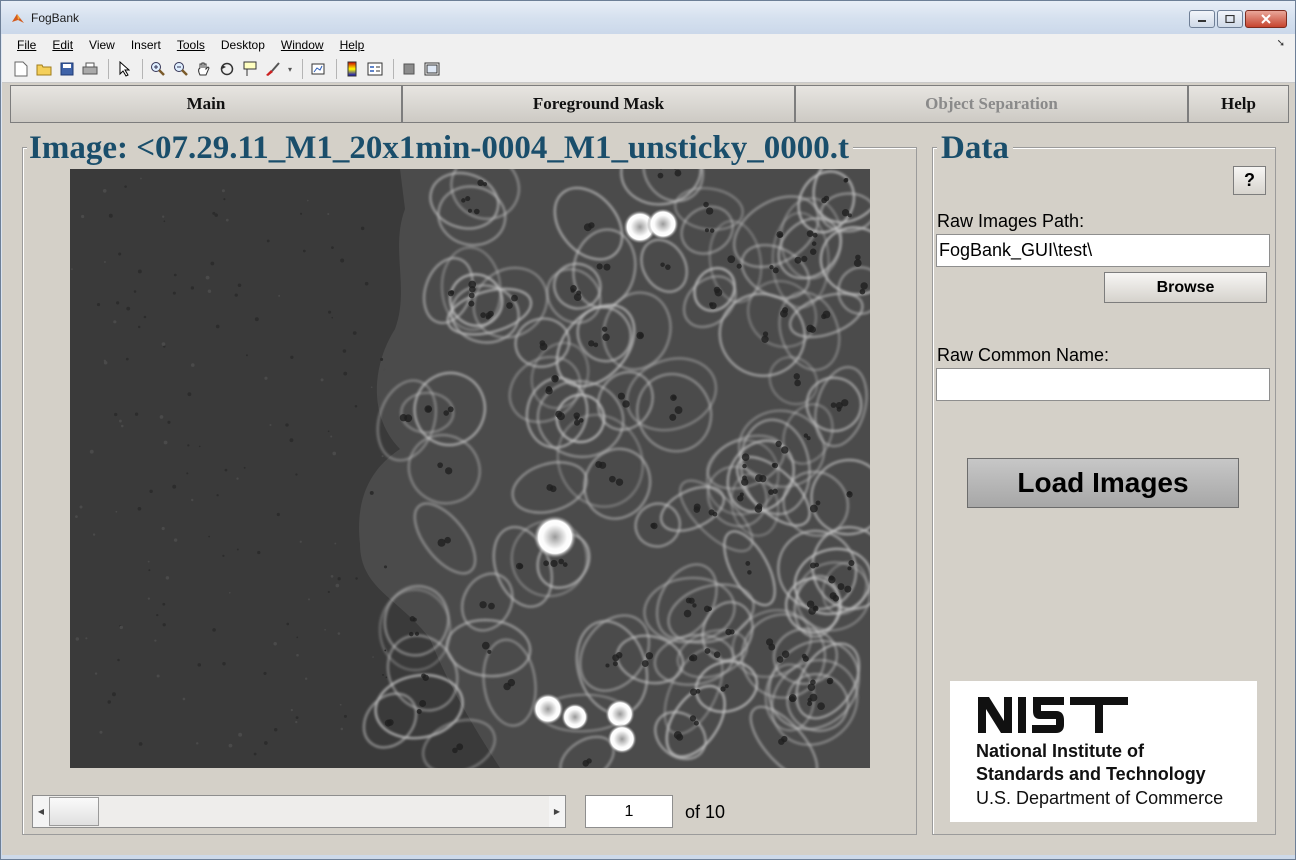 The image size is (1296, 860). I want to click on nist-line-3: U.S. Department of Commerce, so click(1100, 798).